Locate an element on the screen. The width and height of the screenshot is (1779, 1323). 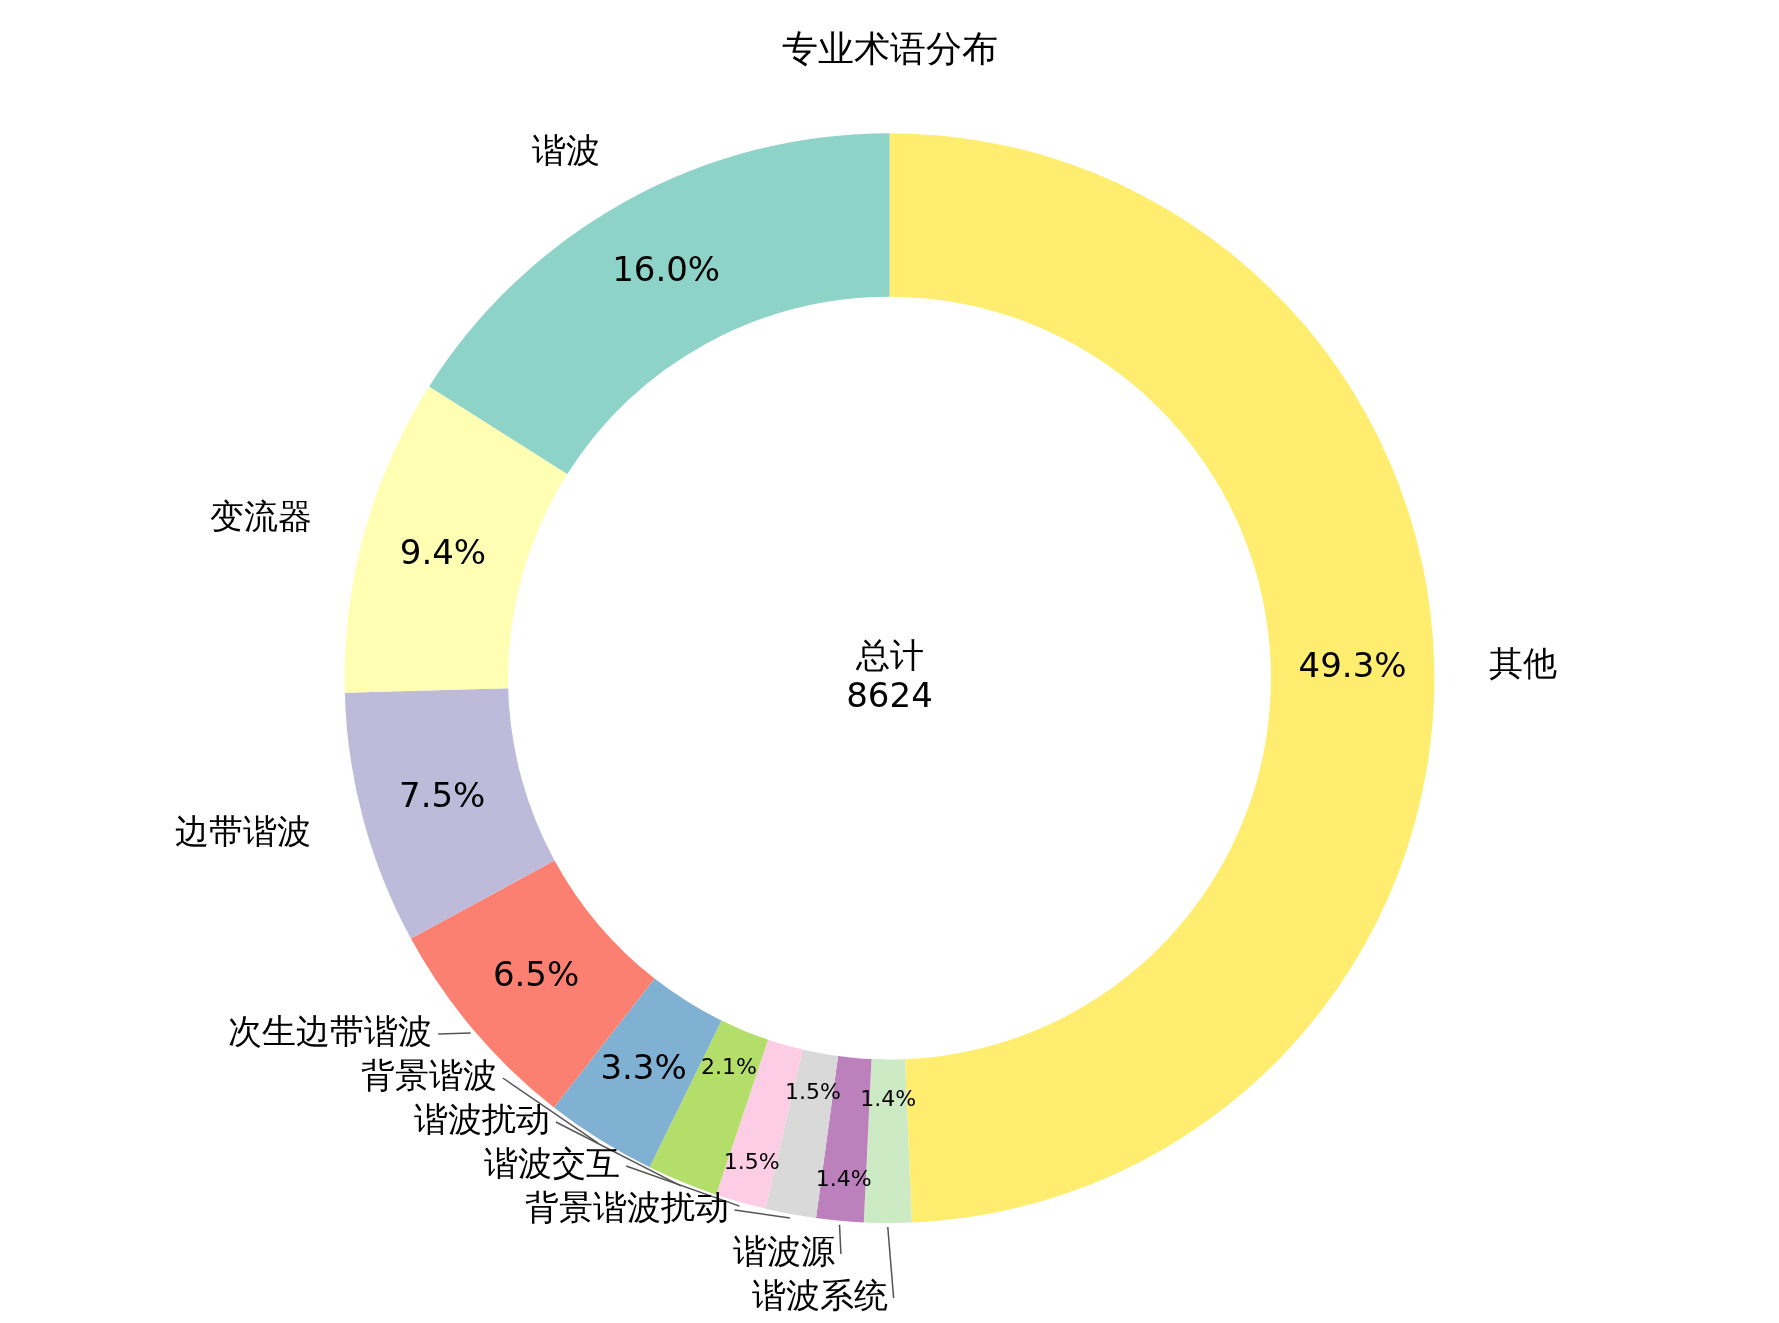
slice-label: 次生边带谐波 is located at coordinates (330, 1030).